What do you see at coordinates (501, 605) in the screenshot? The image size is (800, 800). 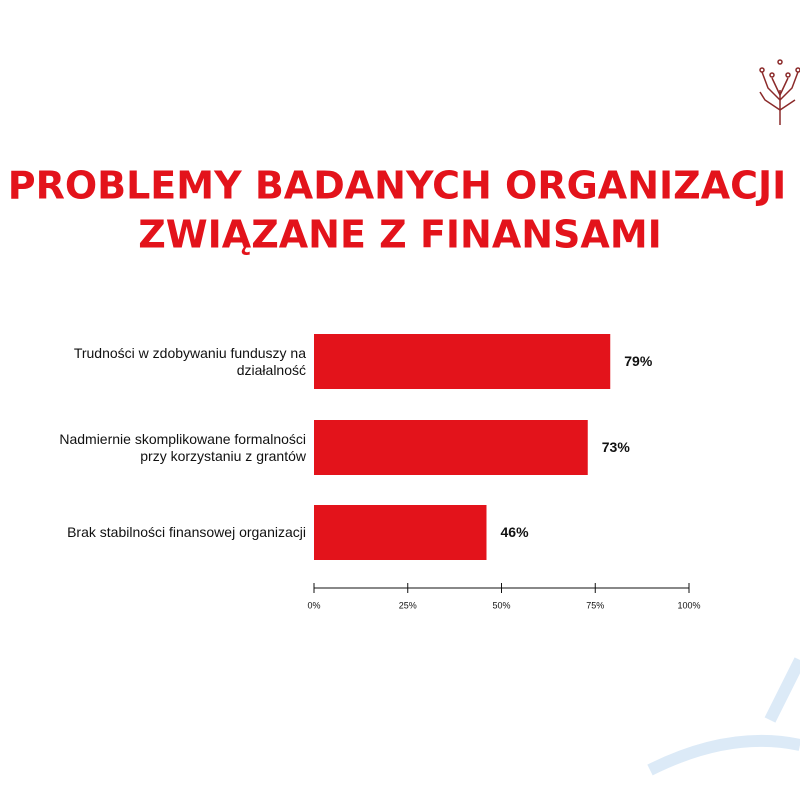 I see `x-tick-label: 50%` at bounding box center [501, 605].